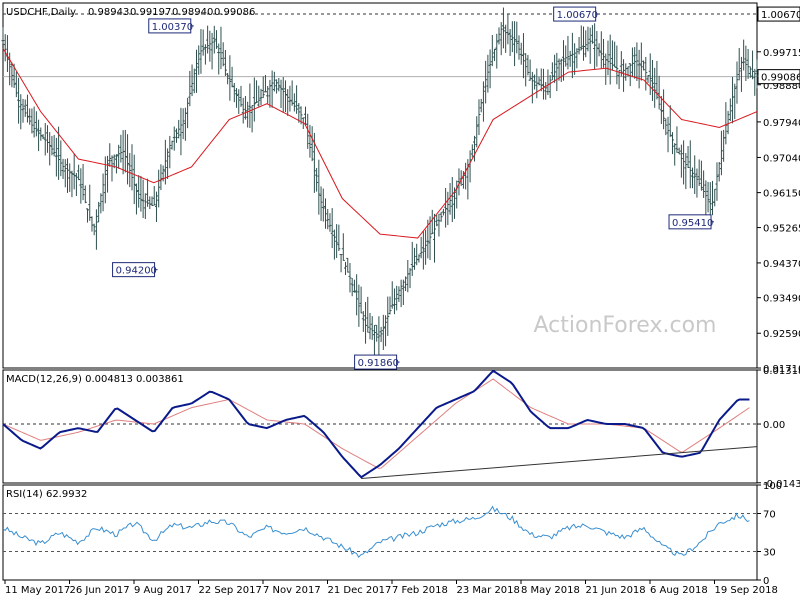 The image size is (800, 600). What do you see at coordinates (769, 515) in the screenshot?
I see `rsi-y-tick-label: 70` at bounding box center [769, 515].